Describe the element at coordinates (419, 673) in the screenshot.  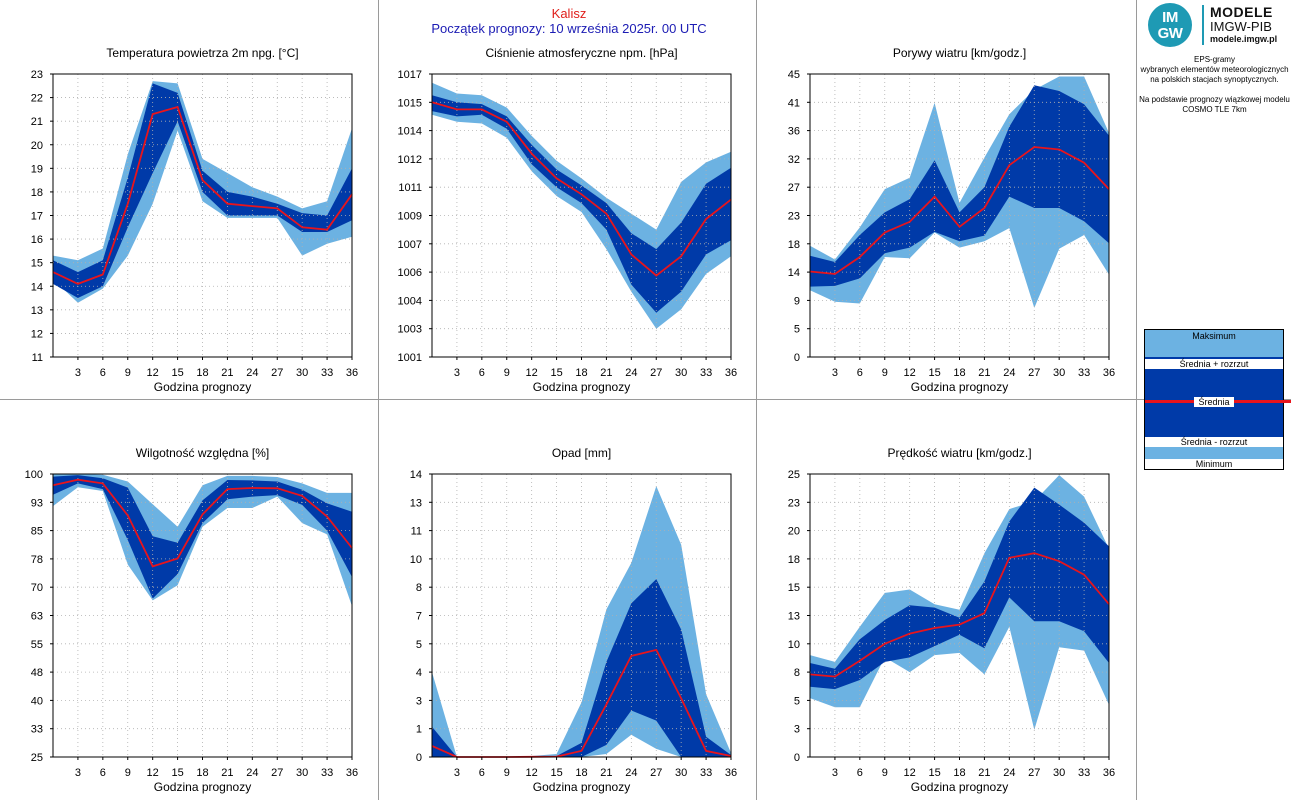
I see `y-tick-label: 4` at that location.